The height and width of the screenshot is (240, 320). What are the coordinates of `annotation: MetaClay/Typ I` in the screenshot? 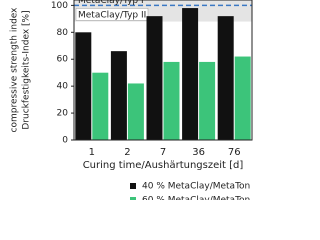 It's located at (111, 3).